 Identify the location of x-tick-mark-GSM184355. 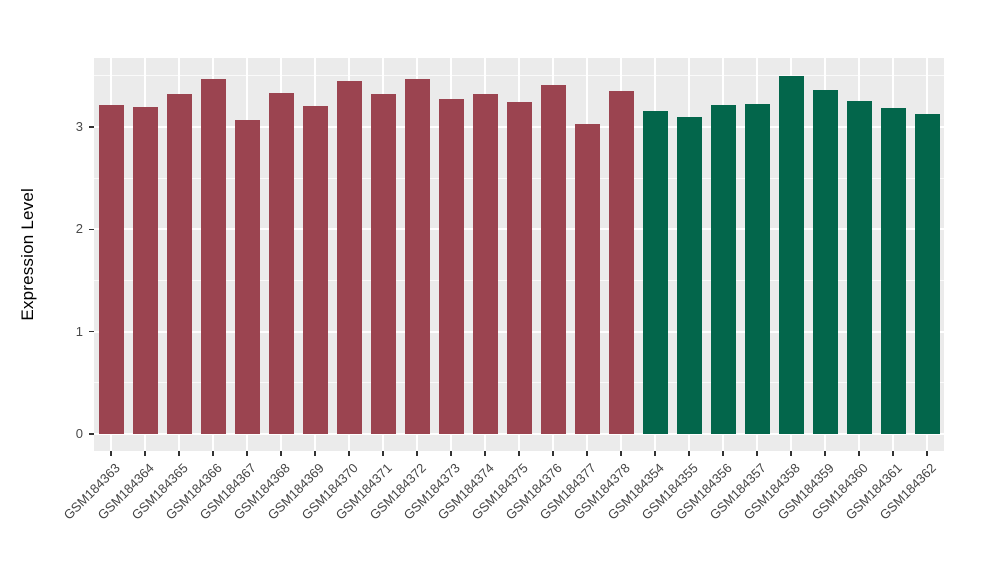
(689, 453).